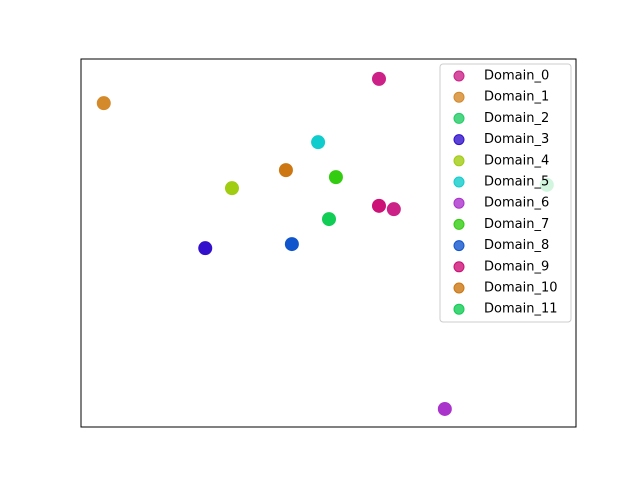 The height and width of the screenshot is (484, 640). I want to click on legend-box, so click(505, 193).